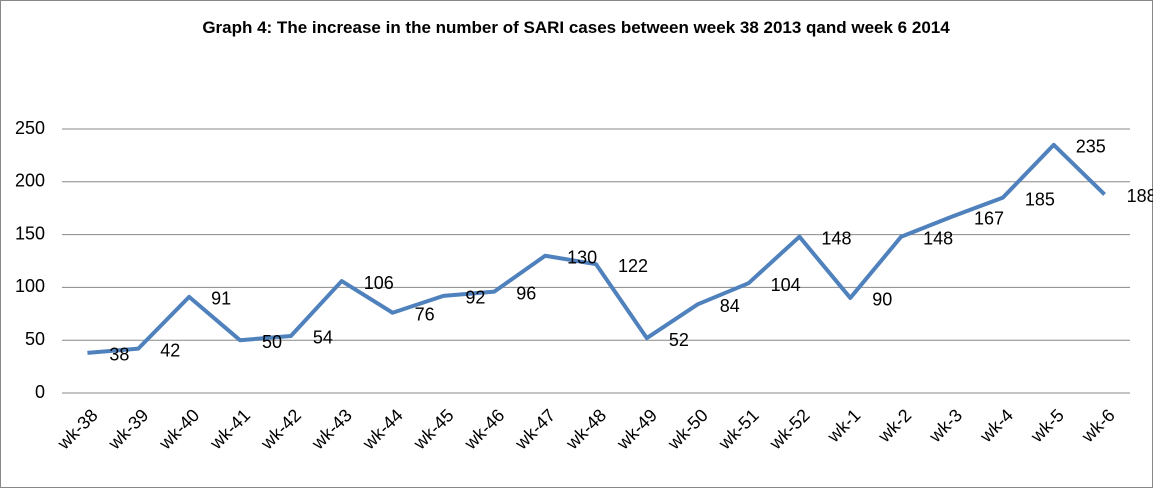 The image size is (1153, 488). Describe the element at coordinates (882, 300) in the screenshot. I see `data-label: 90` at that location.